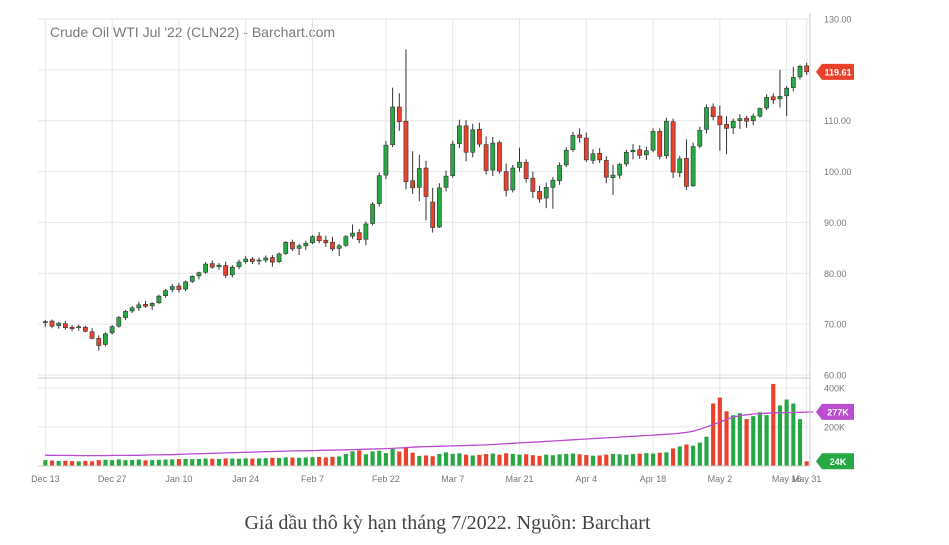 This screenshot has height=545, width=949. I want to click on volume-layer, so click(428, 424).